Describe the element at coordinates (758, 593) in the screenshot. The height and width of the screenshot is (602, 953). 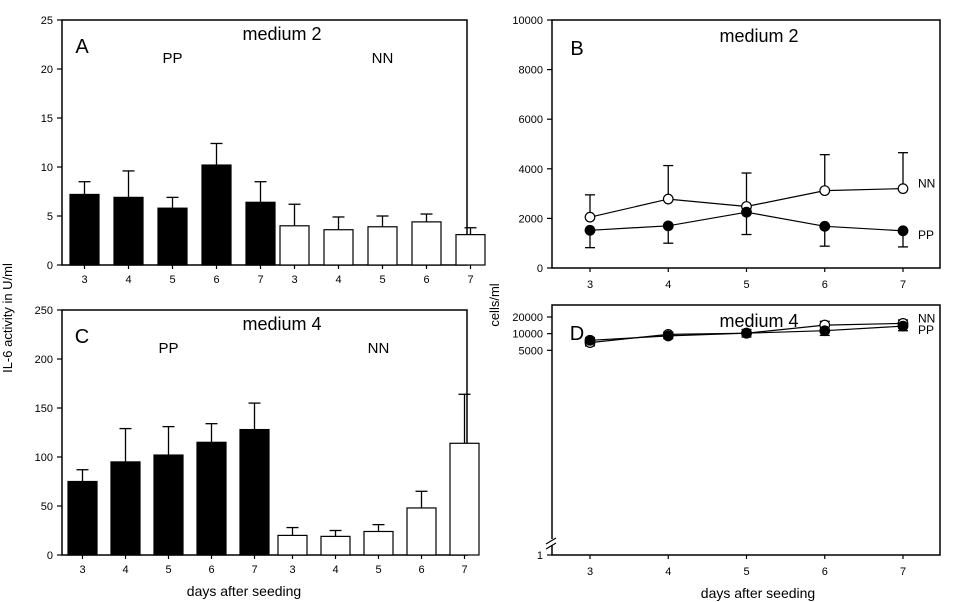
I see `x-axis-label-right: days after seeding` at that location.